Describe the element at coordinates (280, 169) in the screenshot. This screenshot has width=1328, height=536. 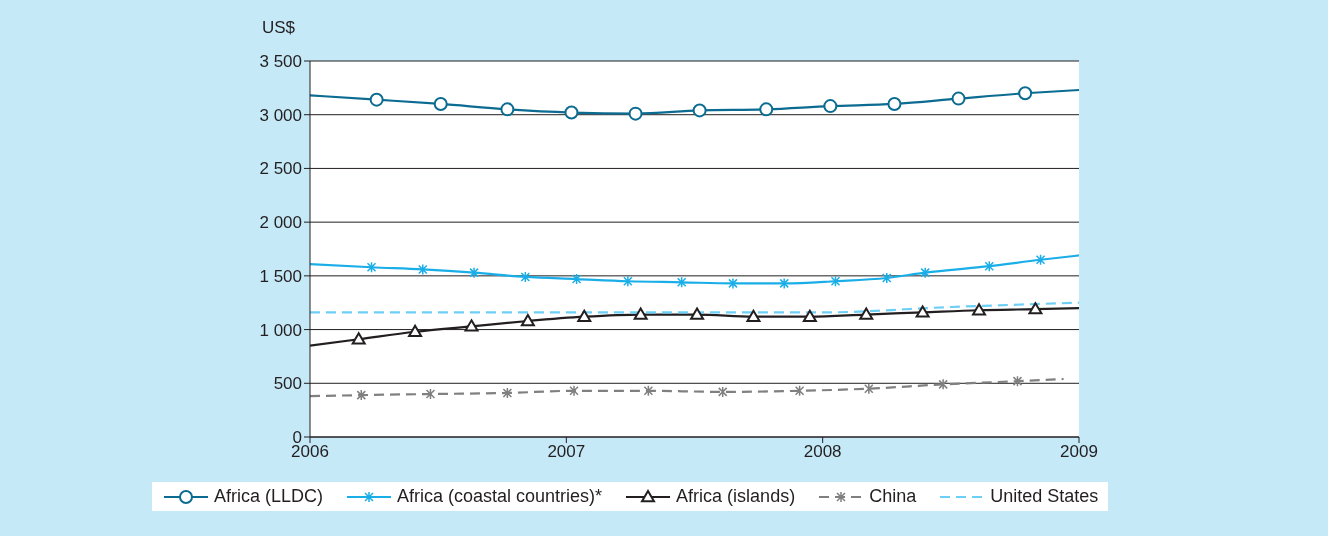
I see `y-tick-label: 2 500` at that location.